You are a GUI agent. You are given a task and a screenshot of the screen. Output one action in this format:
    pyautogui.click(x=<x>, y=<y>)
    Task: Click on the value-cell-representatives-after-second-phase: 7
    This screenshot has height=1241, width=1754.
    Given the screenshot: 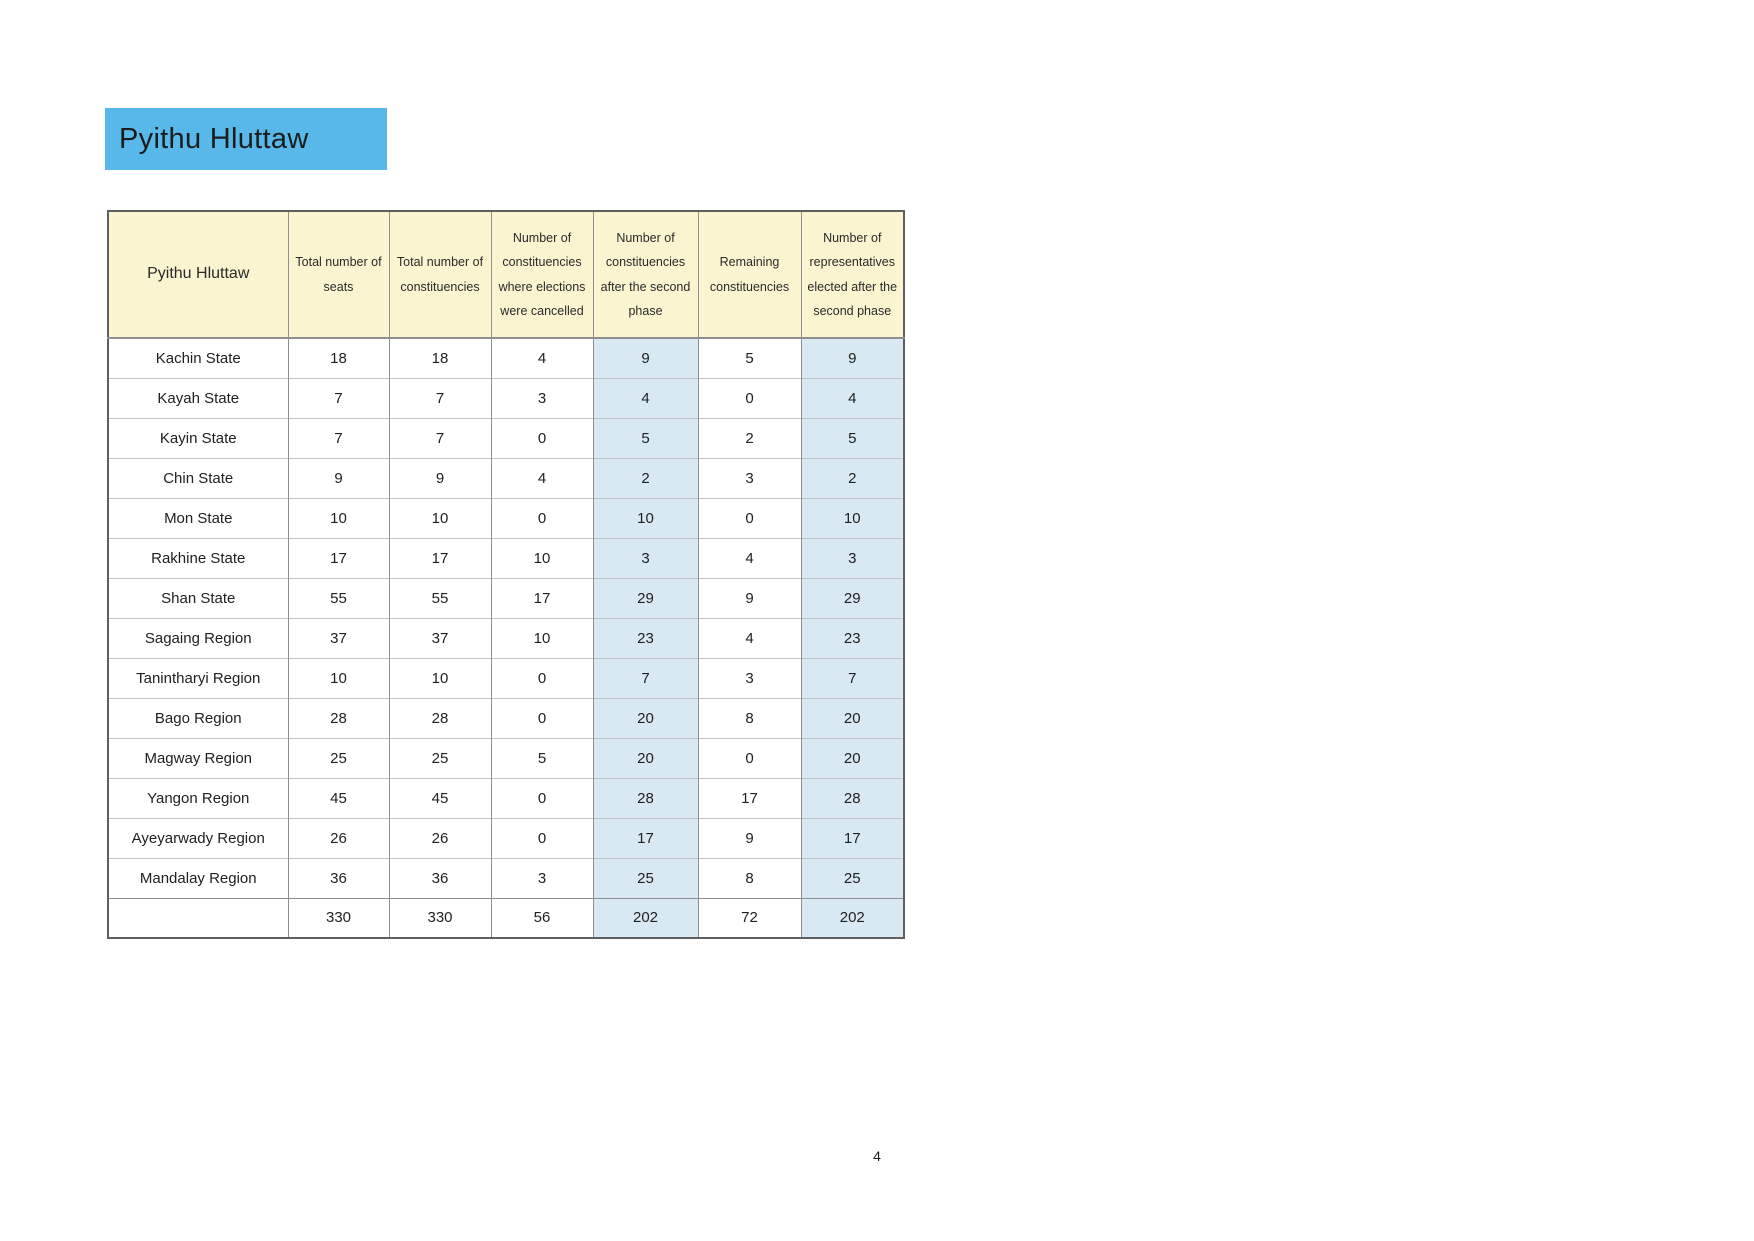 What is the action you would take?
    pyautogui.click(x=852, y=677)
    